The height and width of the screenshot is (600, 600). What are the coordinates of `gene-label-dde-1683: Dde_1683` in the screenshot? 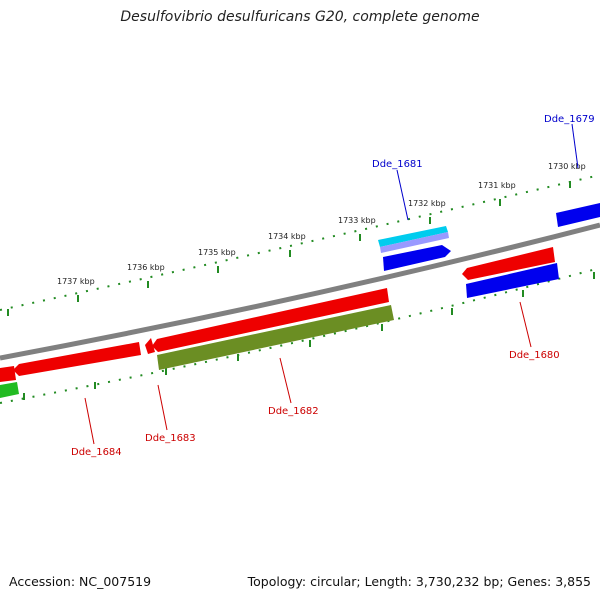 It's located at (170, 438).